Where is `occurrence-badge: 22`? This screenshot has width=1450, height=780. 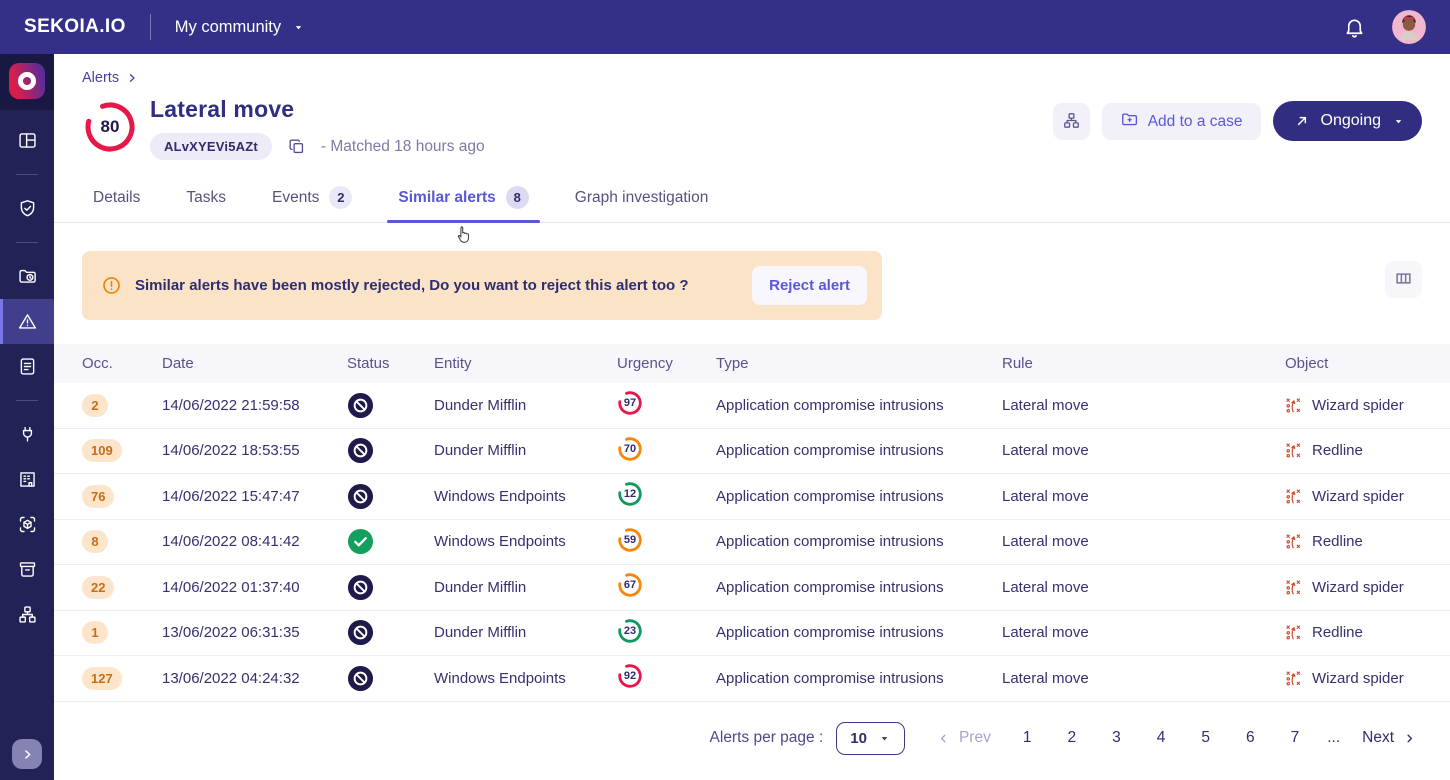 occurrence-badge: 22 is located at coordinates (98, 587).